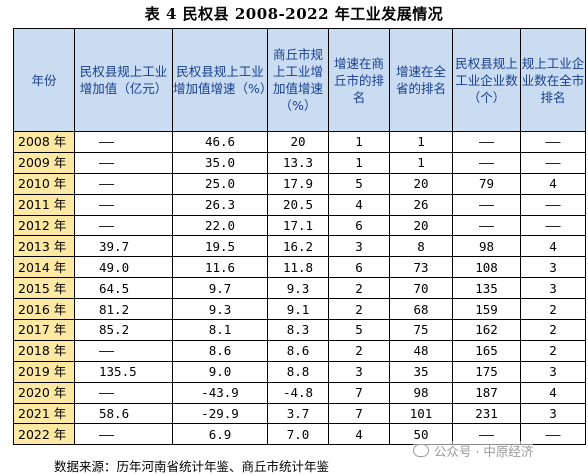  Describe the element at coordinates (298, 267) in the screenshot. I see `table-cell: 11.8` at that location.